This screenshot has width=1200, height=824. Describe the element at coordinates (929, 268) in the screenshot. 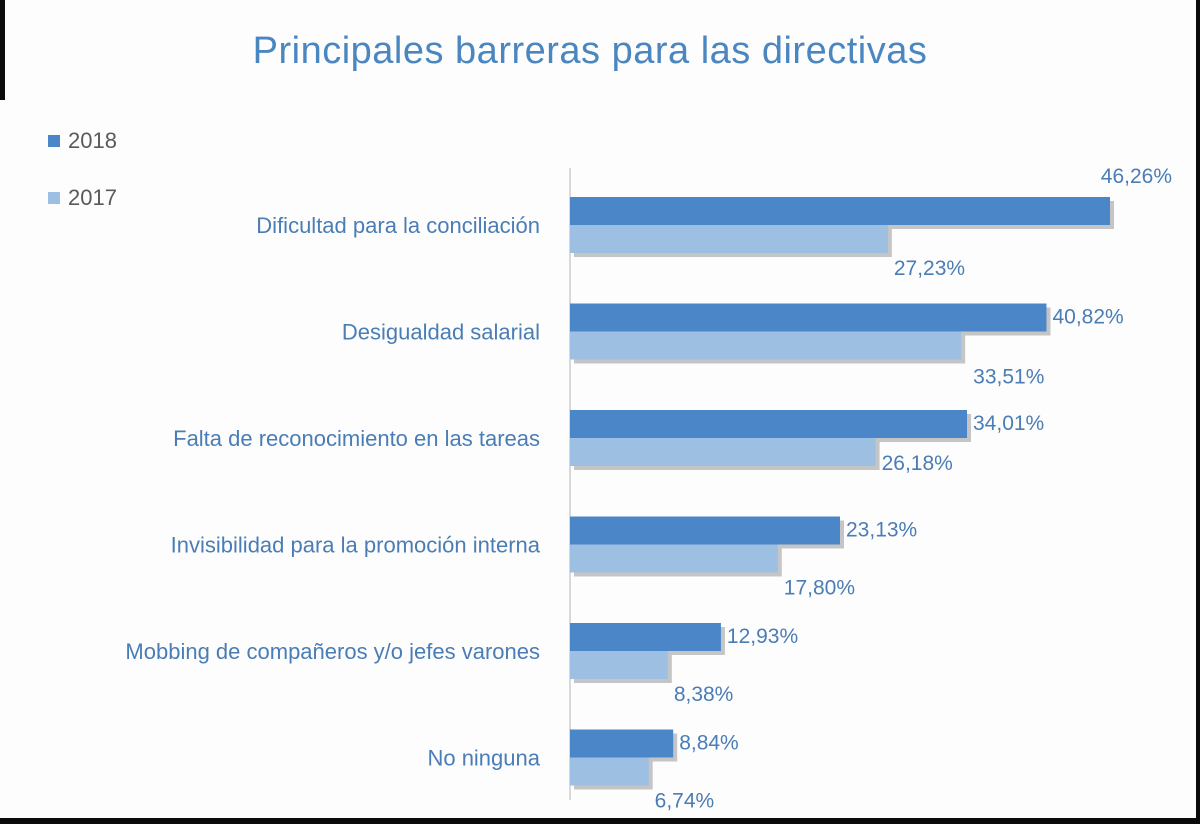

I see `data-label-2017: 27,23%` at that location.